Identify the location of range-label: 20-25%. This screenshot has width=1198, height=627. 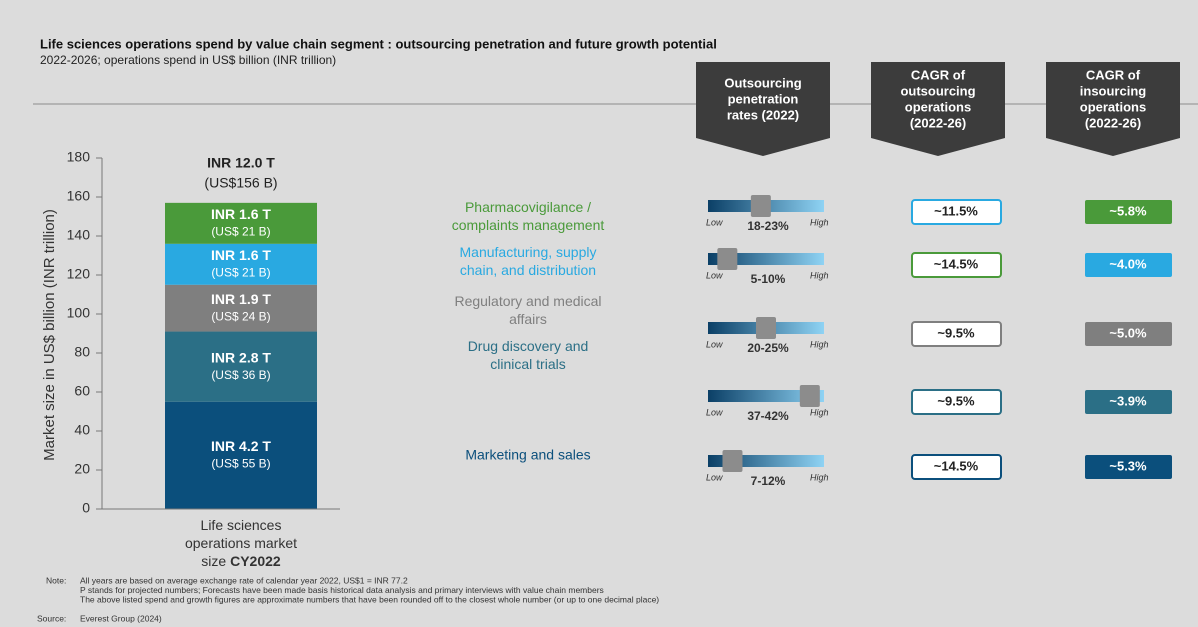
(768, 348).